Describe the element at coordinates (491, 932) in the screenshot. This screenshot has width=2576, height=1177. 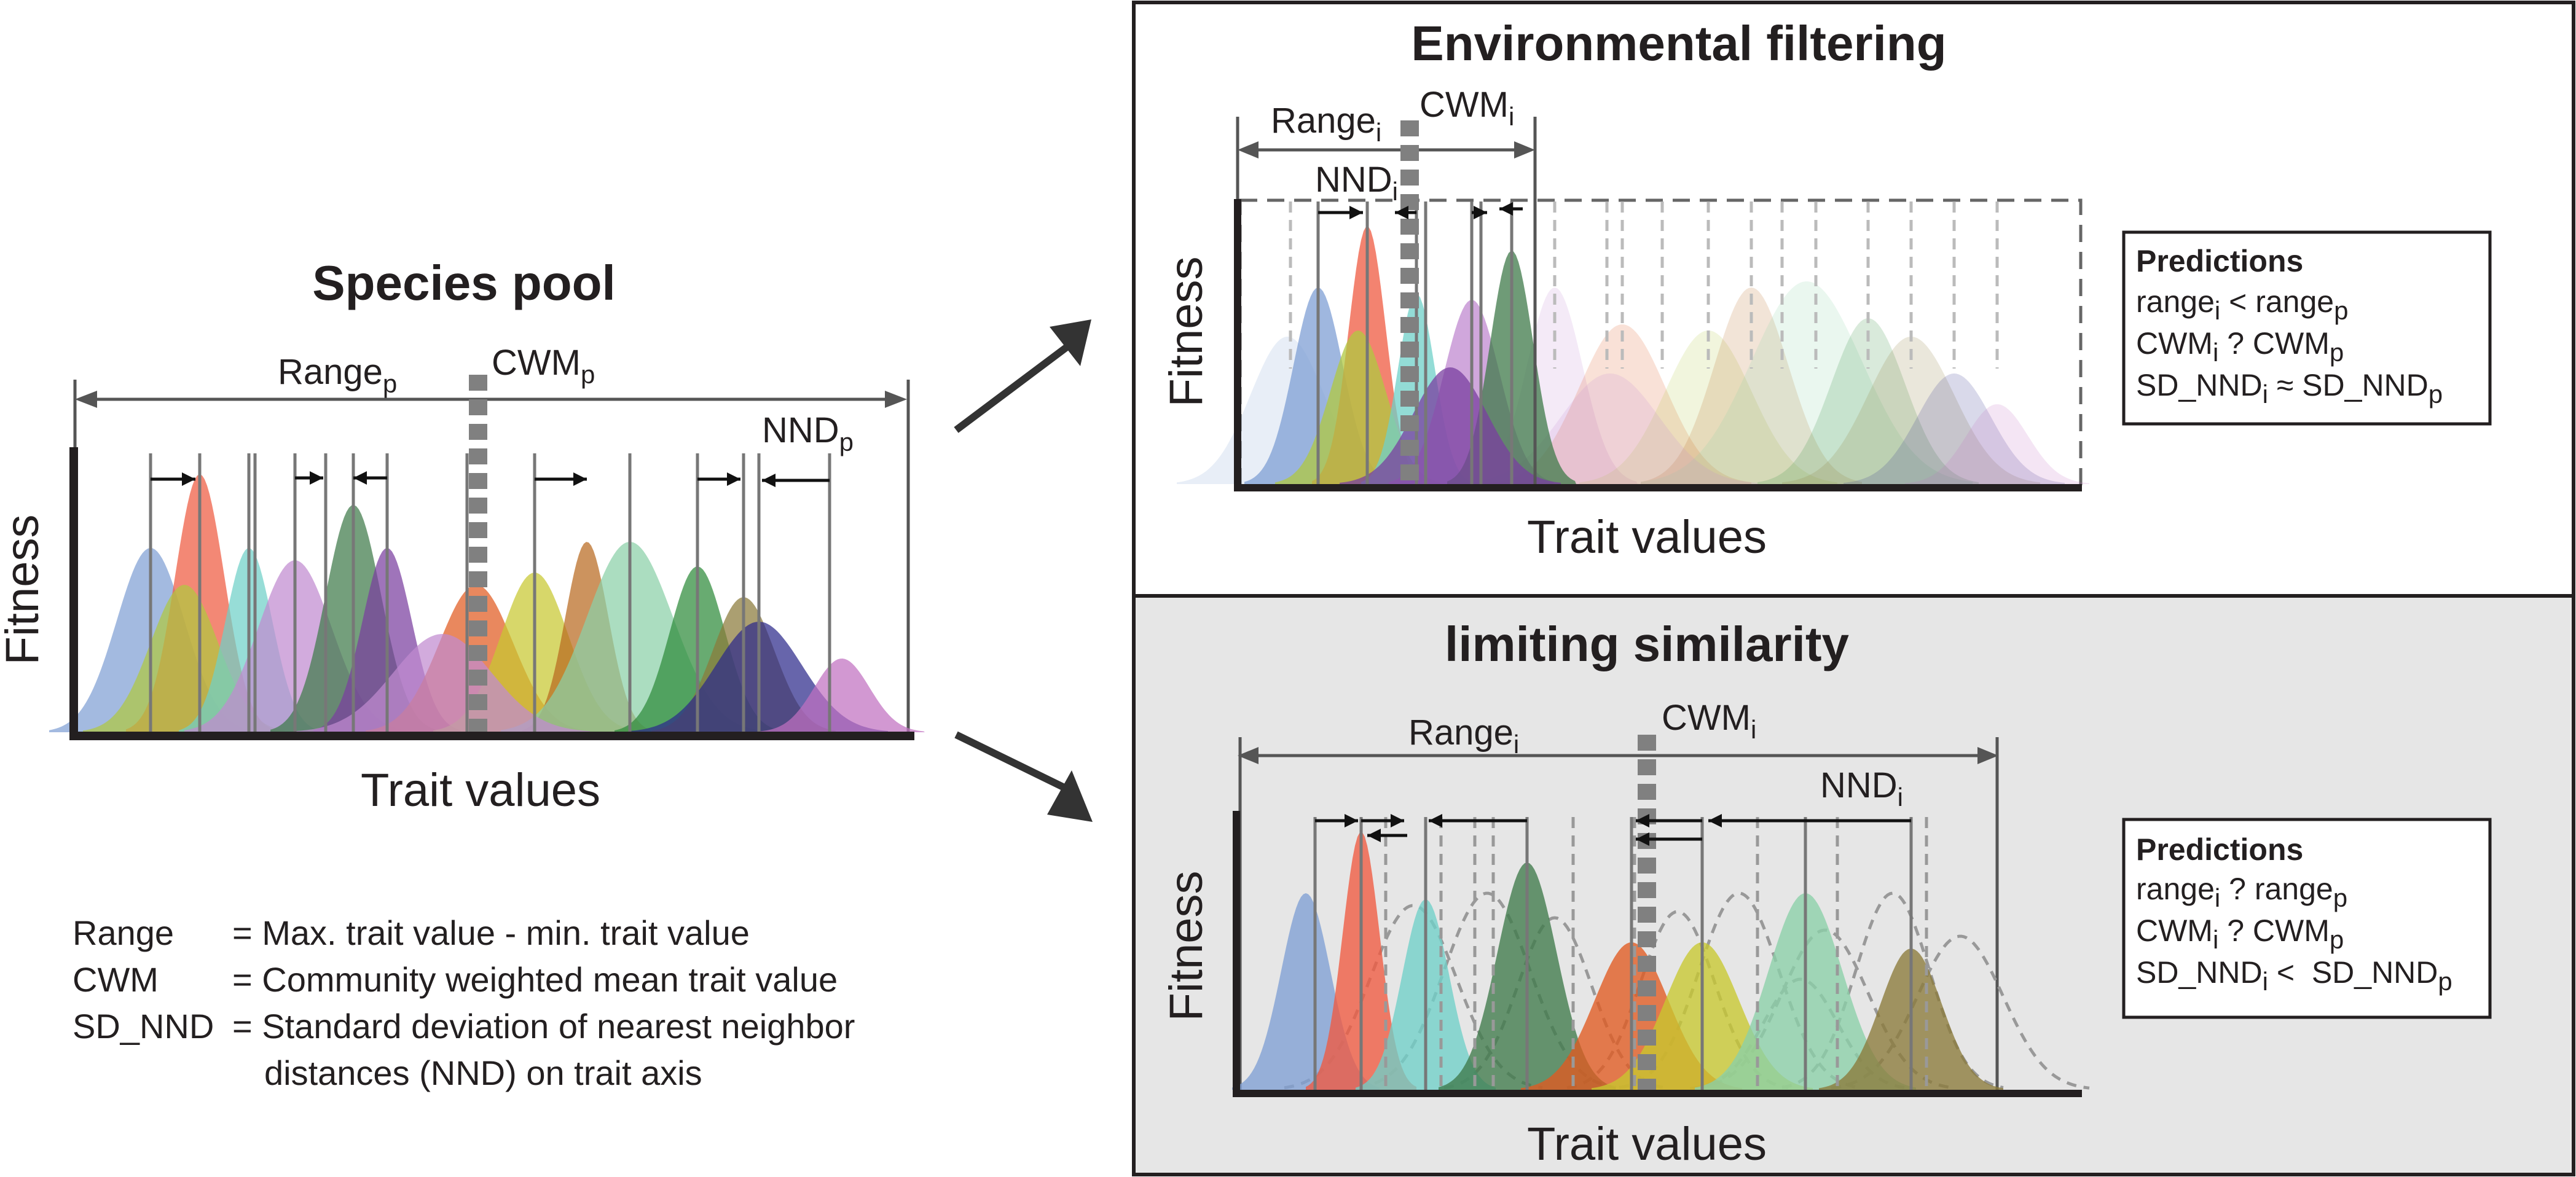
I see `legend-def-range: = Max. trait value - min. trait value` at that location.